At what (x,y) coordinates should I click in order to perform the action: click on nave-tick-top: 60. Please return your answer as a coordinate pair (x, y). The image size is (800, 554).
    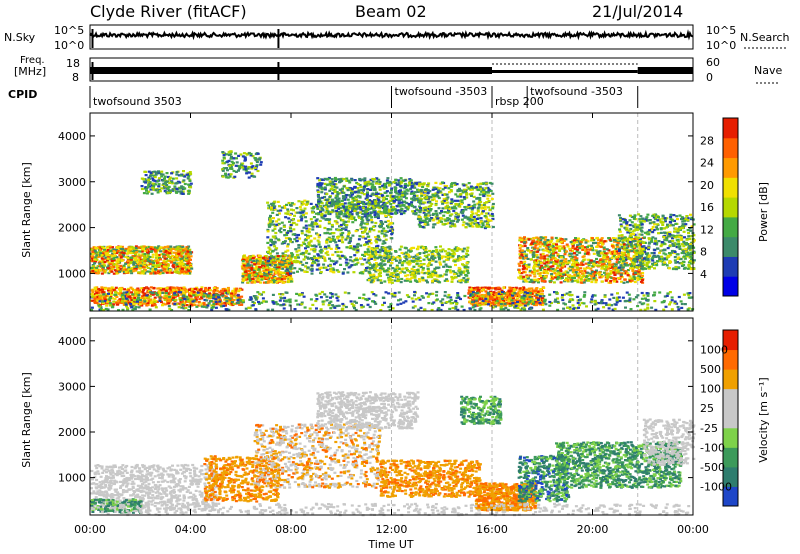
    Looking at the image, I should click on (713, 62).